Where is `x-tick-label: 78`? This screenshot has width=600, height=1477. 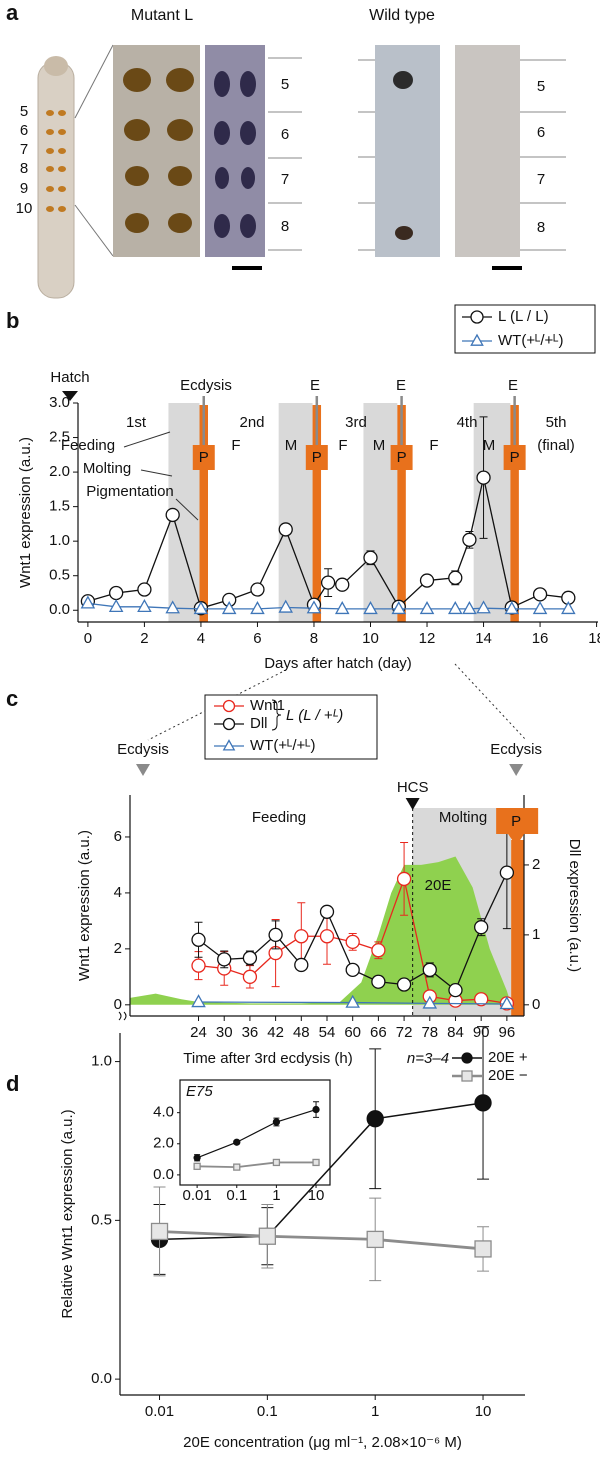
x-tick-label: 78 is located at coordinates (429, 1032).